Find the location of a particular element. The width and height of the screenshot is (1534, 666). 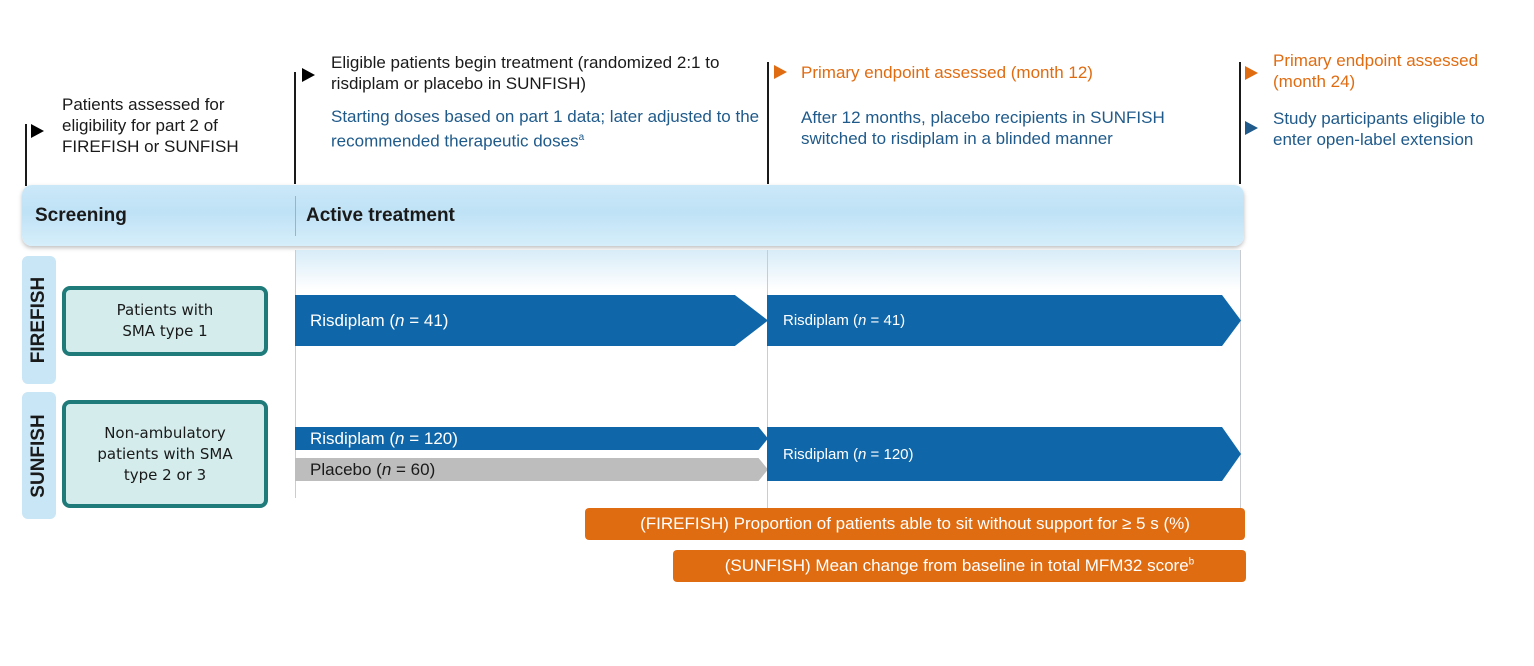

active-treatment-shade is located at coordinates (768, 270).